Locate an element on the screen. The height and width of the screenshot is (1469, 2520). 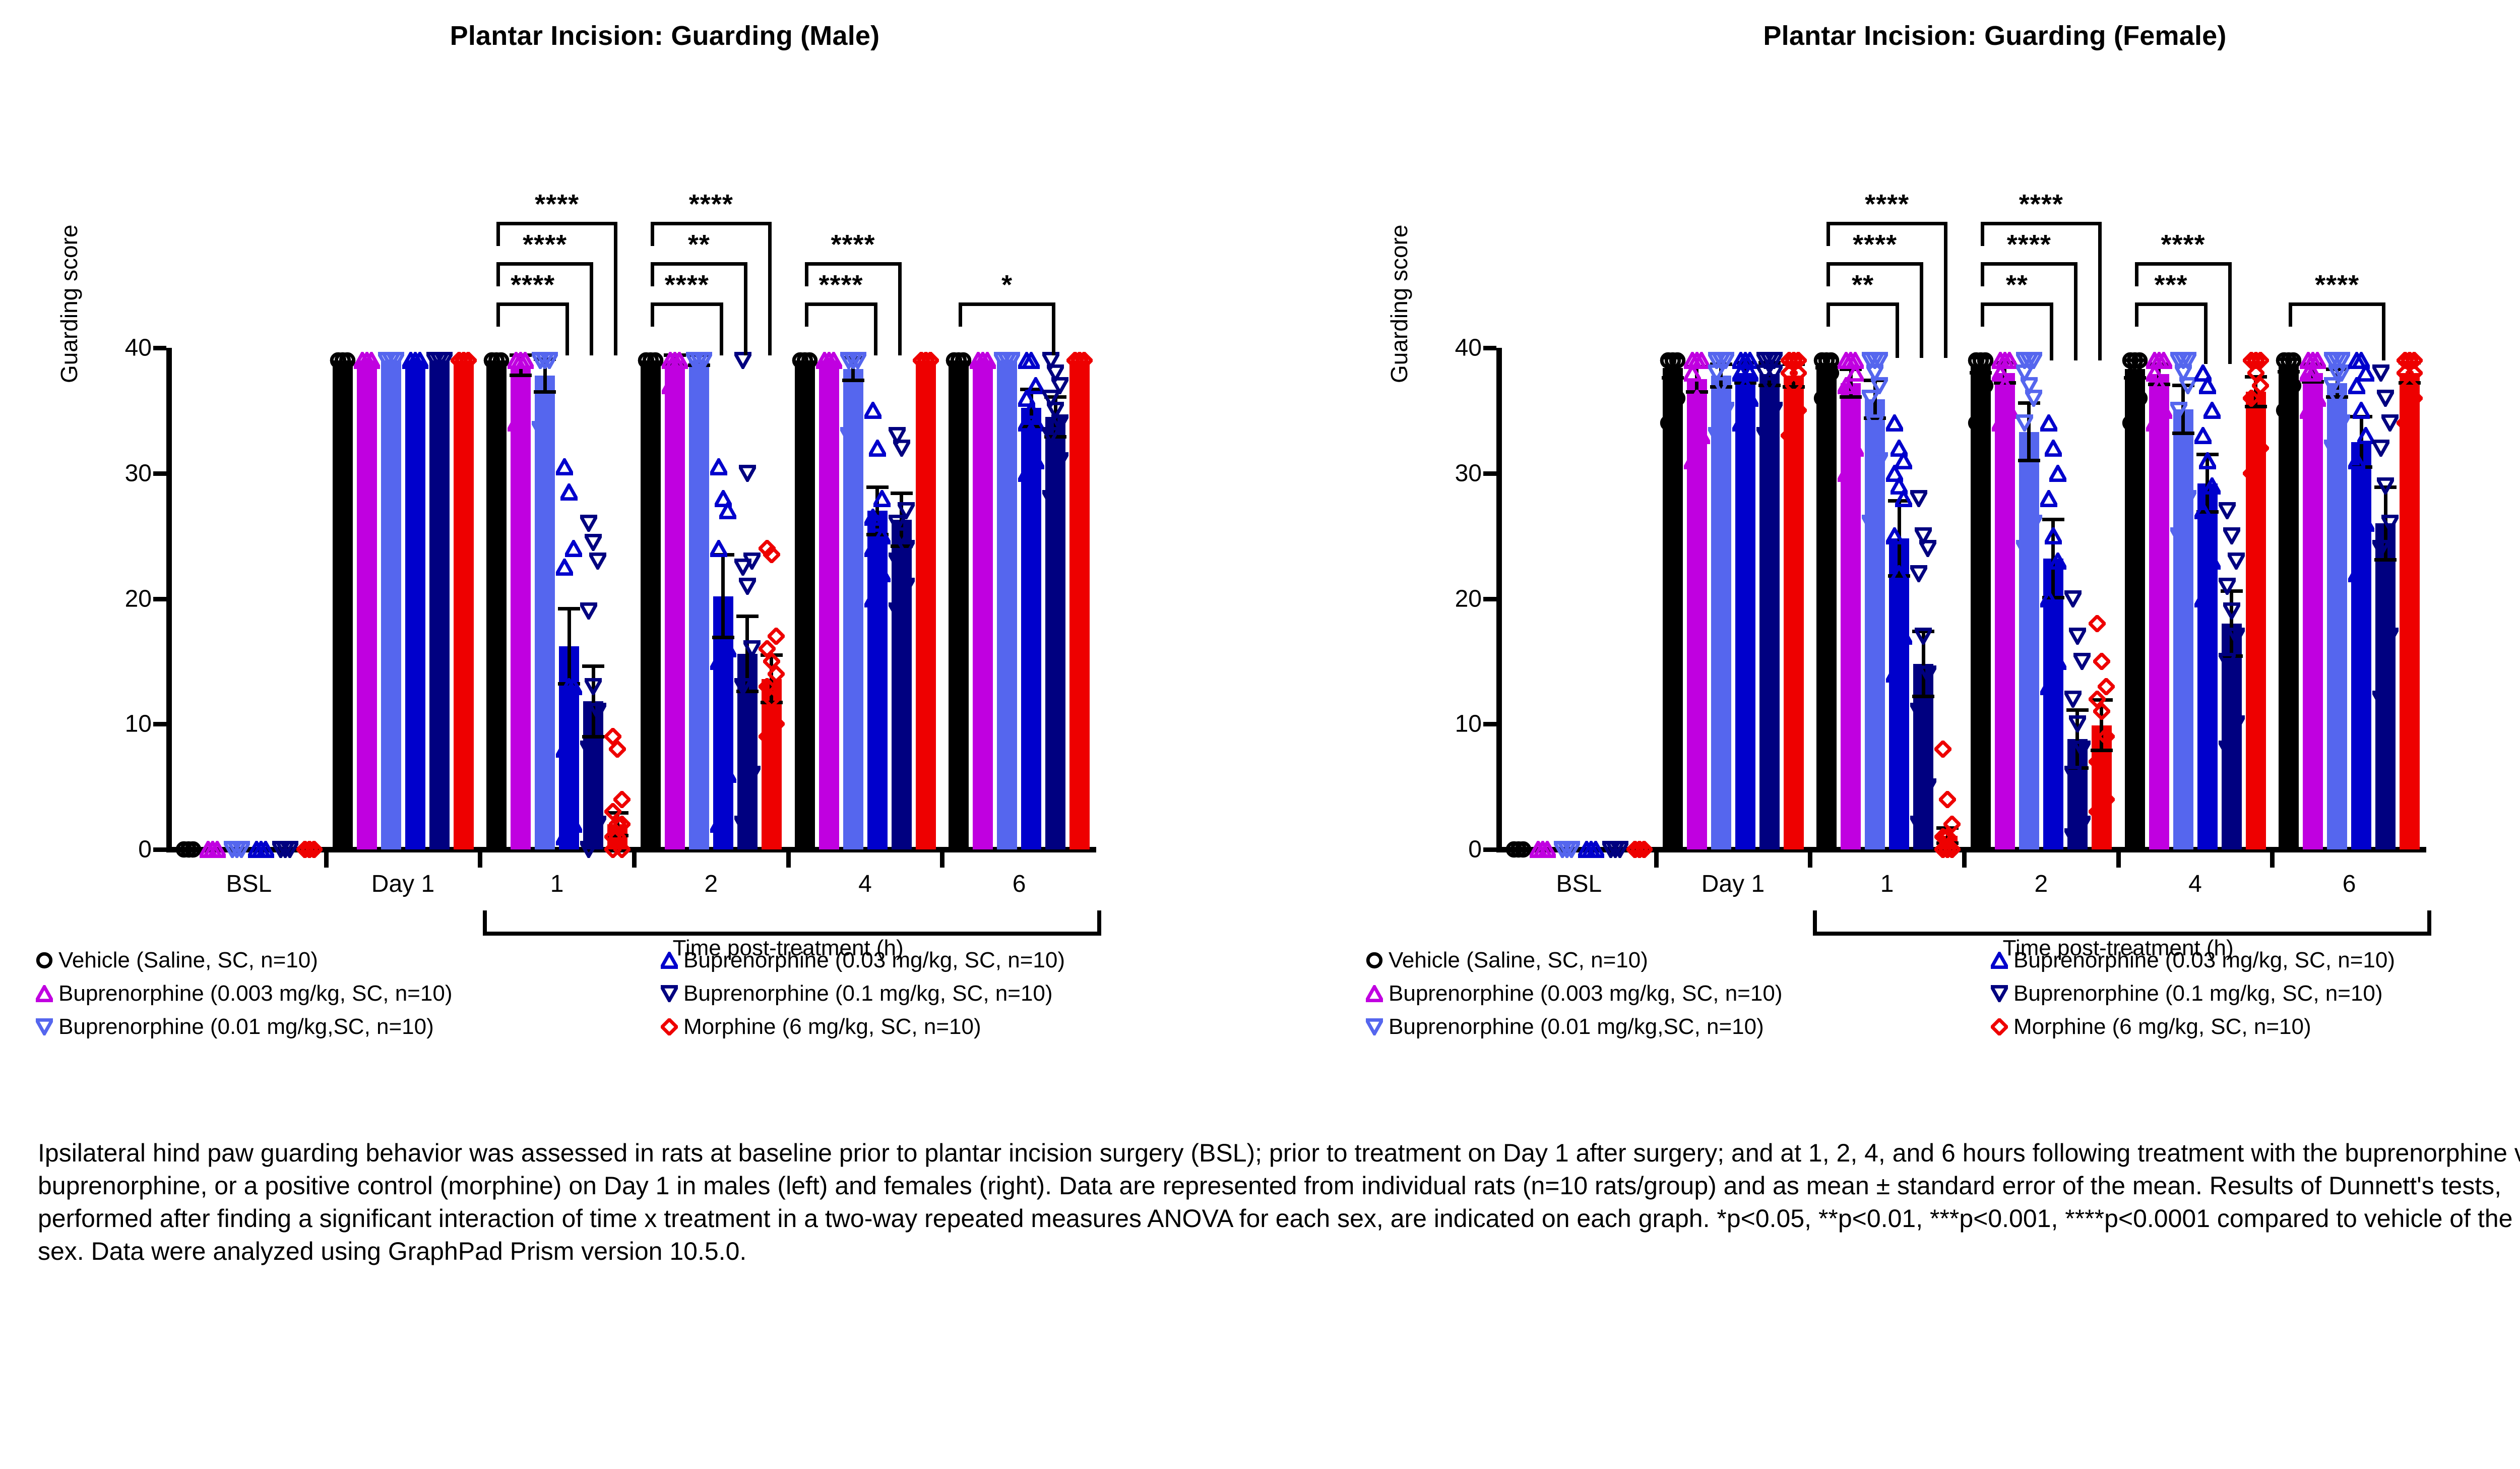
triangle-down-icon is located at coordinates (44, 1026).